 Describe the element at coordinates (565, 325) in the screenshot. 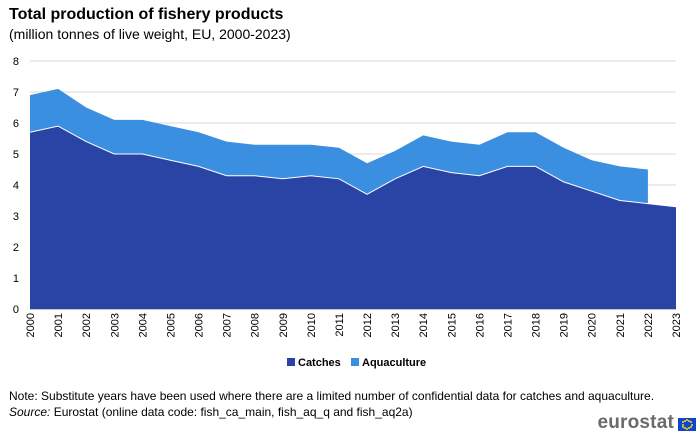

I see `x-tick-label: 2019` at that location.